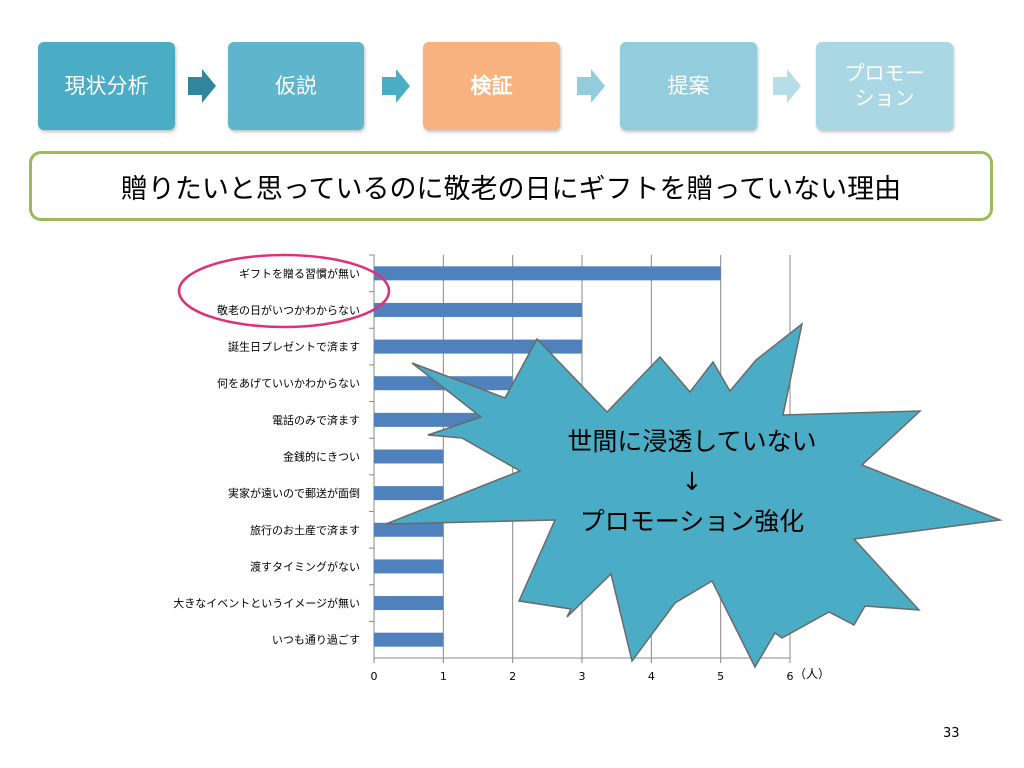 This screenshot has height=768, width=1024. I want to click on flow-step-label: 仮説, so click(296, 85).